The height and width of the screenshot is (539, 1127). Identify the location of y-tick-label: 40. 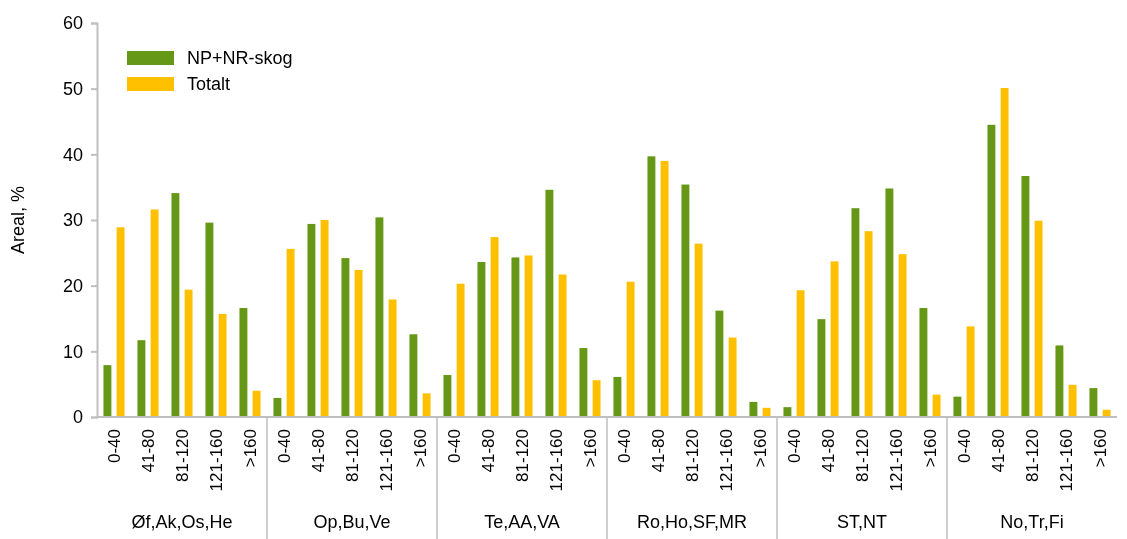
(72, 154).